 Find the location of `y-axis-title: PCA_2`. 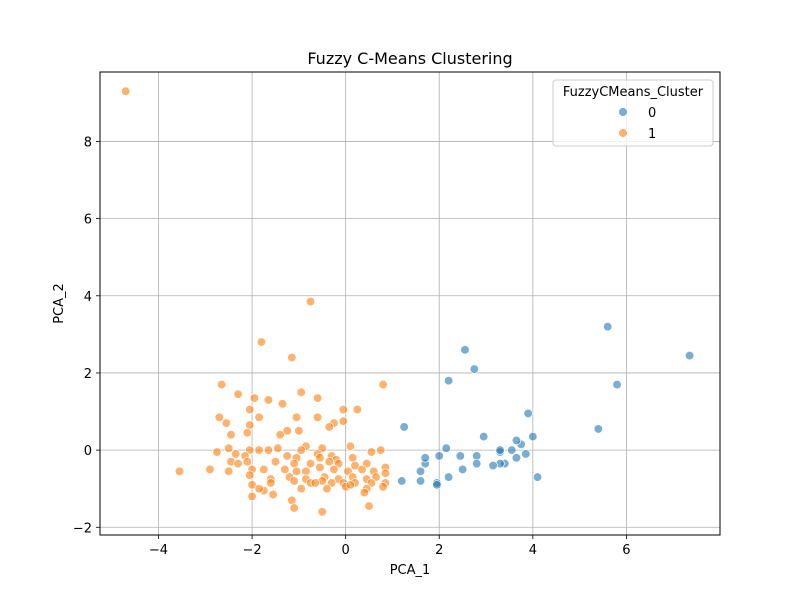

y-axis-title: PCA_2 is located at coordinates (59, 303).